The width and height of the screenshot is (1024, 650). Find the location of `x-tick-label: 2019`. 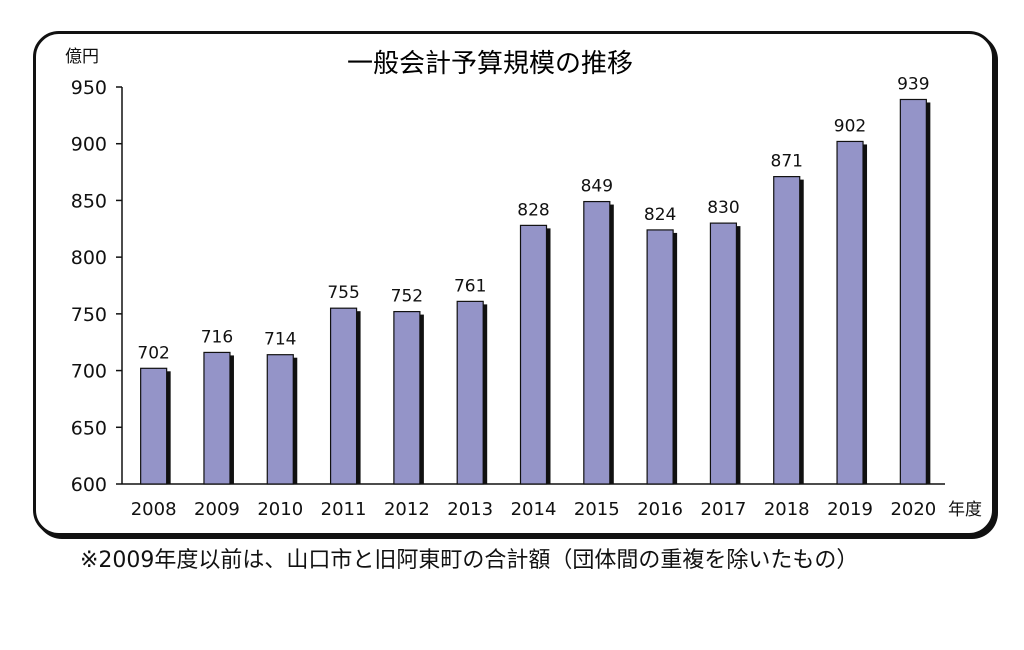

x-tick-label: 2019 is located at coordinates (850, 509).